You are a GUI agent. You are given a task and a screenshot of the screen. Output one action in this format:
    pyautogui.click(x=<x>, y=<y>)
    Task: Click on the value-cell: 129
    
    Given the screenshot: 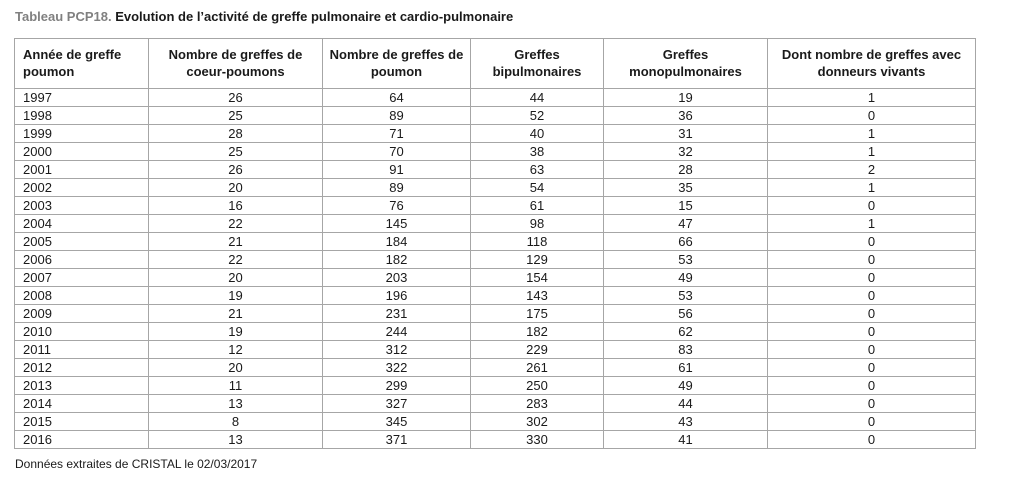 What is the action you would take?
    pyautogui.click(x=537, y=259)
    